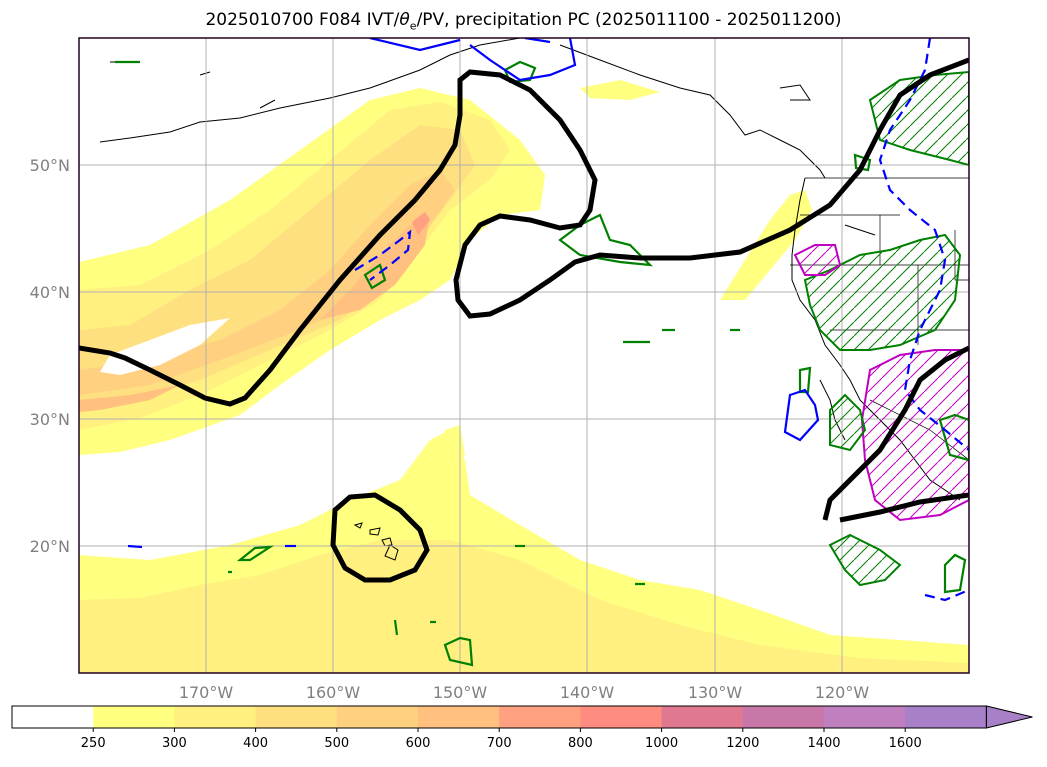  I want to click on y-tick-label: 40°N, so click(50, 292).